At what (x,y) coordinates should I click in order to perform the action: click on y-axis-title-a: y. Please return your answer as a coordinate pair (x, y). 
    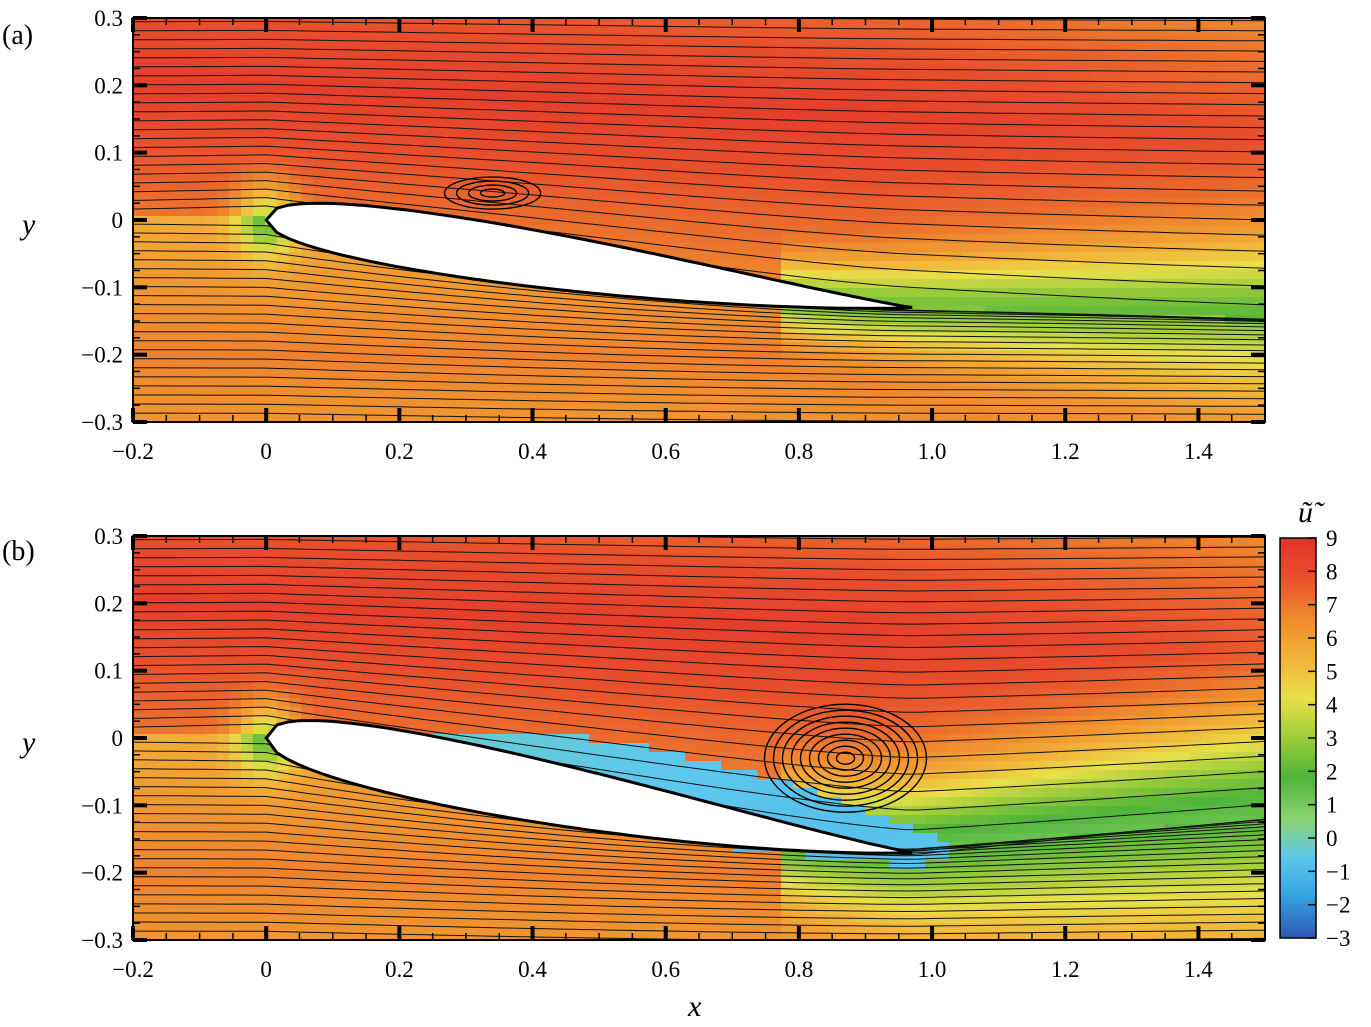
    Looking at the image, I should click on (27, 224).